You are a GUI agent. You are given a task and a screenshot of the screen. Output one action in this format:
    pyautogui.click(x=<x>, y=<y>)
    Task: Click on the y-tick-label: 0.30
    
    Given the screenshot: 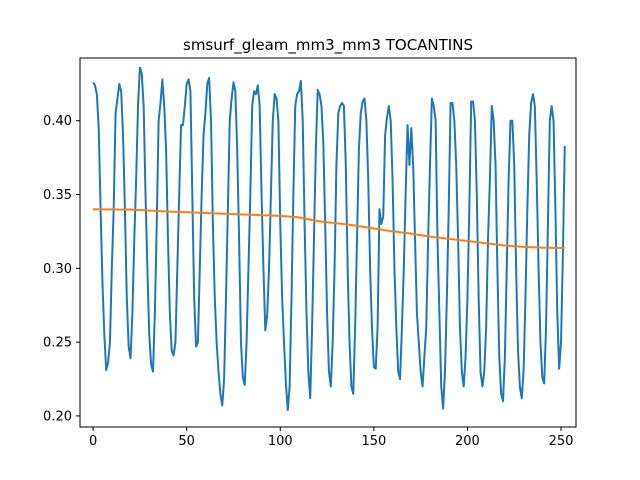 What is the action you would take?
    pyautogui.click(x=57, y=269)
    